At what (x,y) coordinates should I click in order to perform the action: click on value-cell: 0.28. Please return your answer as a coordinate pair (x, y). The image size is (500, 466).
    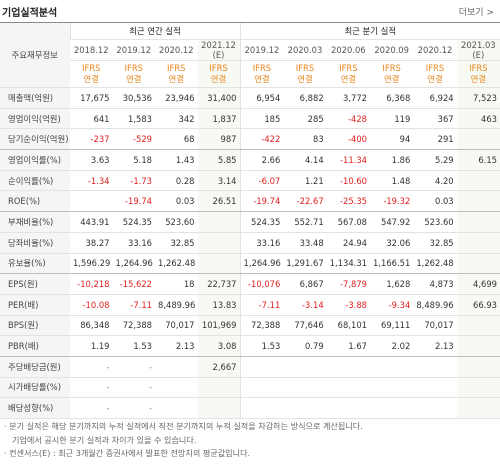
    Looking at the image, I should click on (176, 181).